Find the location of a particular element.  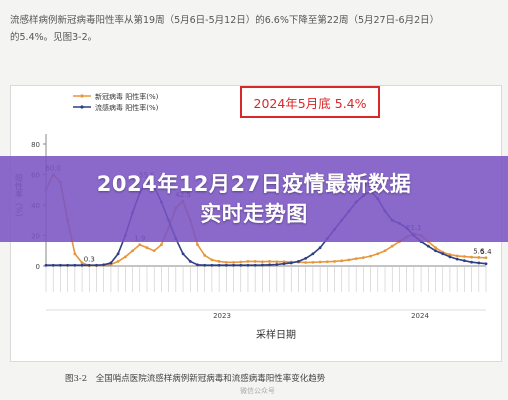

data-label: 0.3 is located at coordinates (89, 260).